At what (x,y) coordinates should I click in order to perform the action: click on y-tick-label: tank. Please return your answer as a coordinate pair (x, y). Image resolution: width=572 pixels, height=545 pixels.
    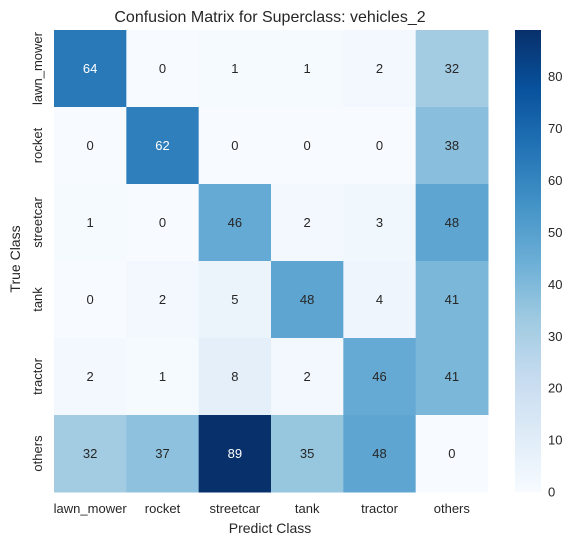
    Looking at the image, I should click on (37, 299).